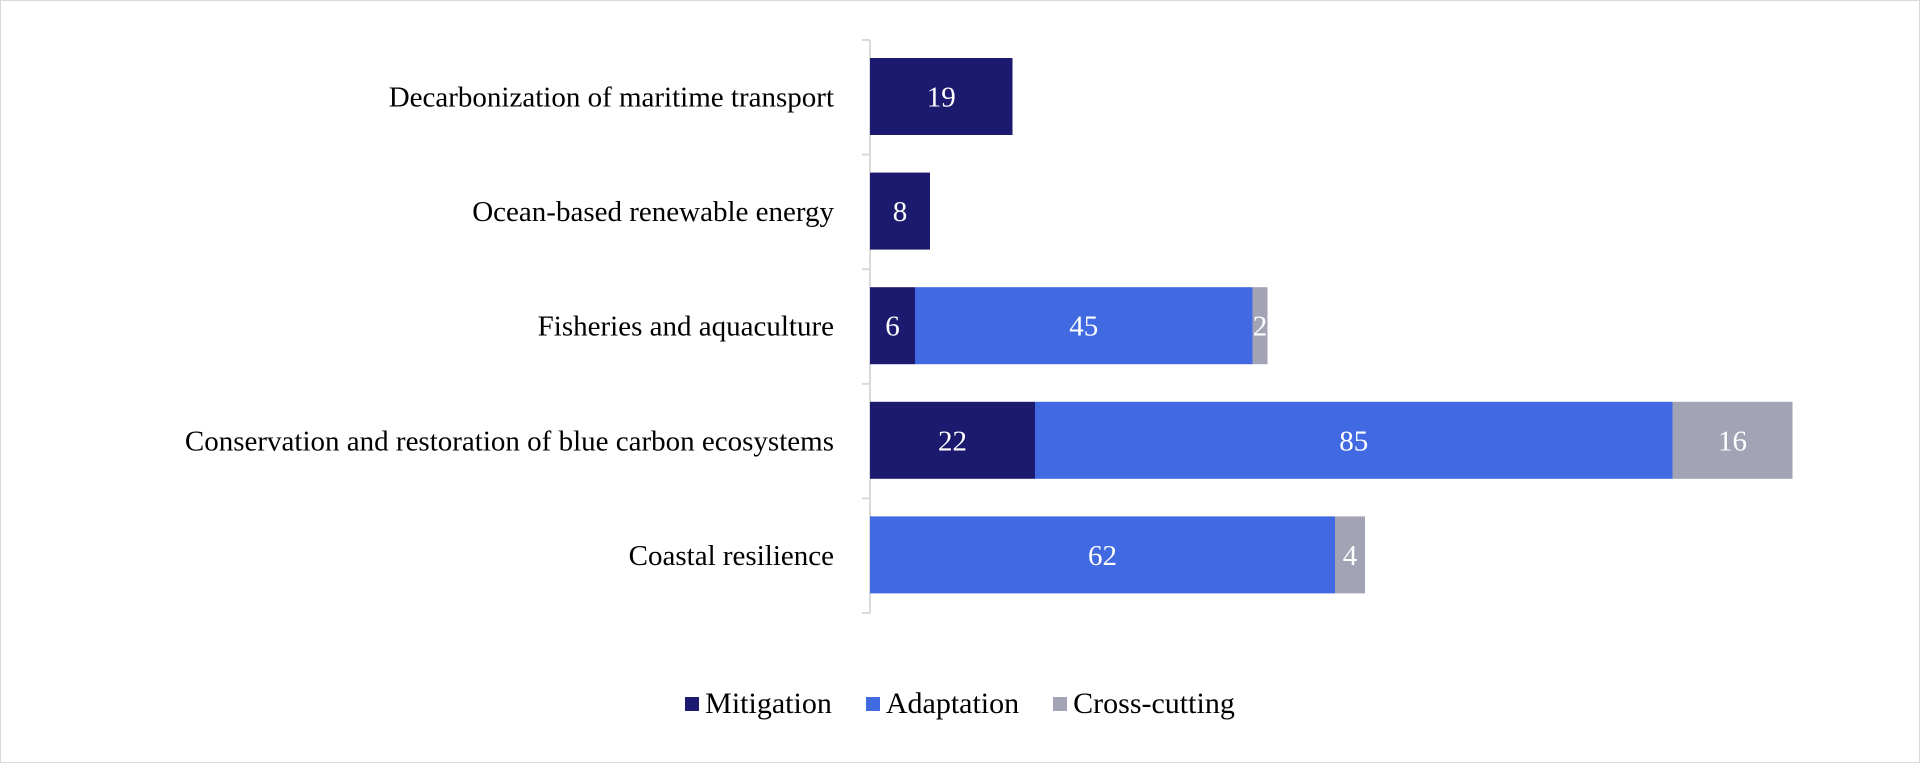  I want to click on data-label: 16, so click(1732, 441).